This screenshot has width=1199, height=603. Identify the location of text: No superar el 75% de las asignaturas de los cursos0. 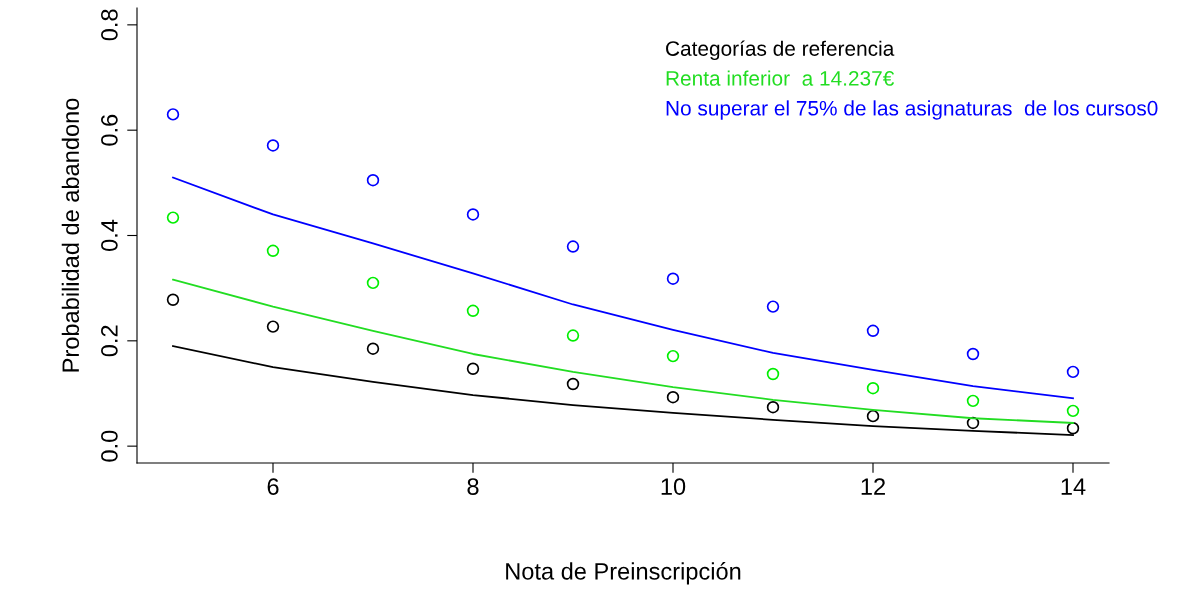
(912, 110).